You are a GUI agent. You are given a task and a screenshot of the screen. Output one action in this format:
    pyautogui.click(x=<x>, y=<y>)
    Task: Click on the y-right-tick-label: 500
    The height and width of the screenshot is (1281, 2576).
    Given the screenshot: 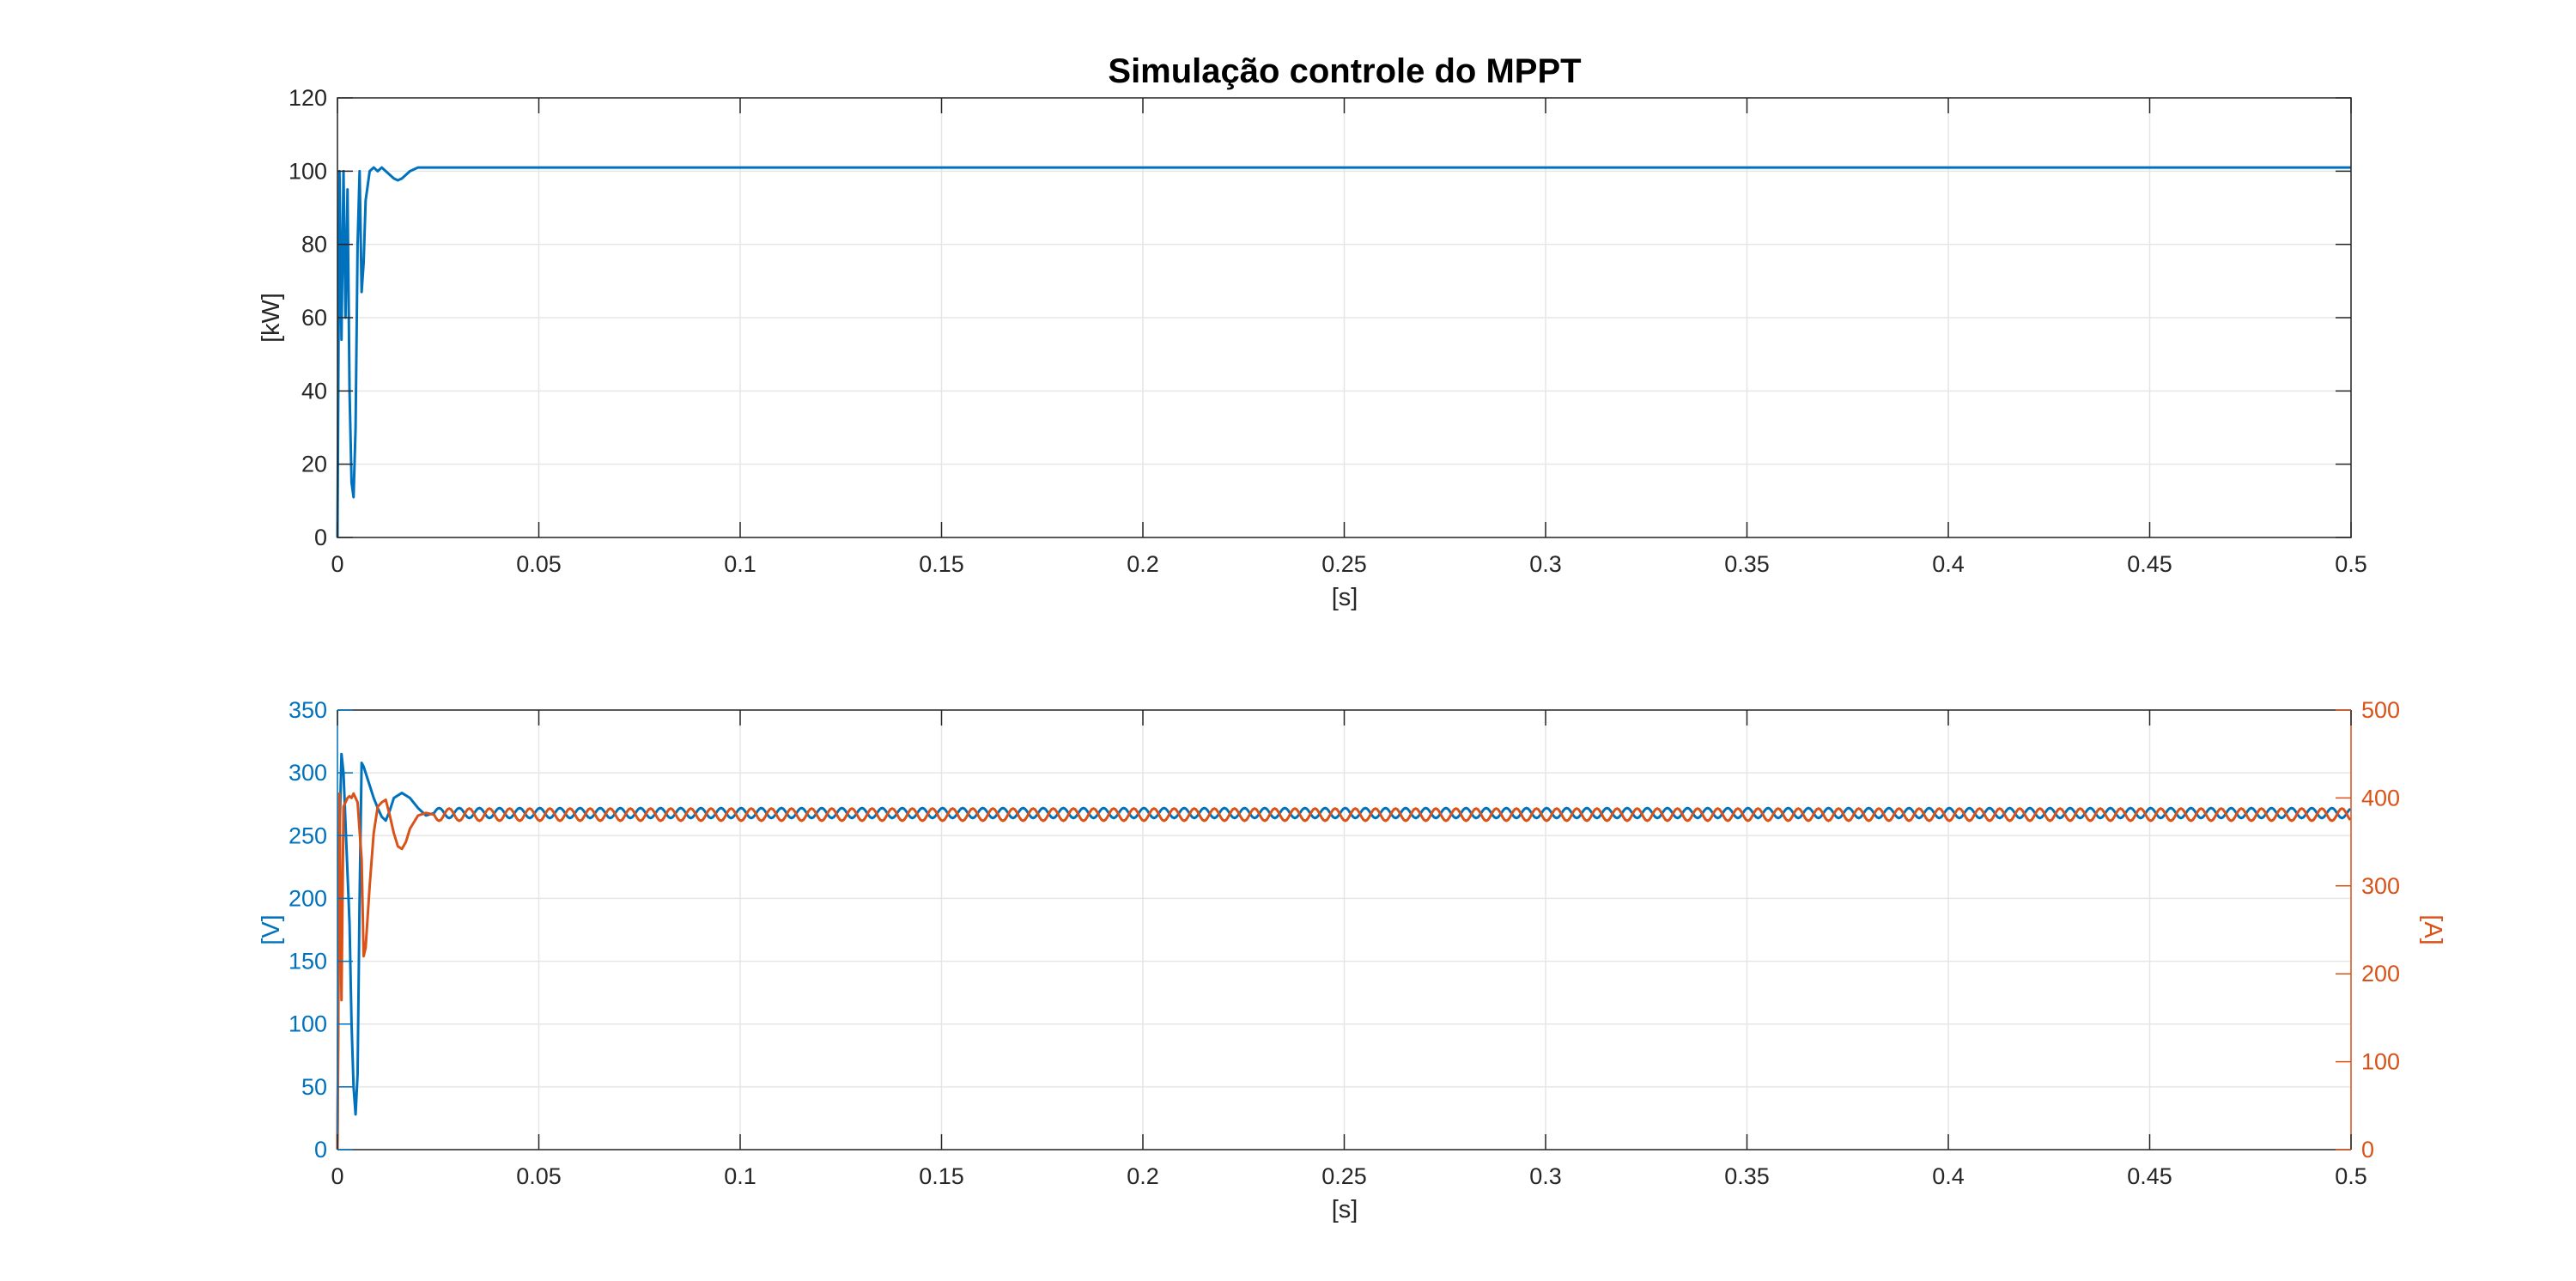 What is the action you would take?
    pyautogui.click(x=2380, y=710)
    